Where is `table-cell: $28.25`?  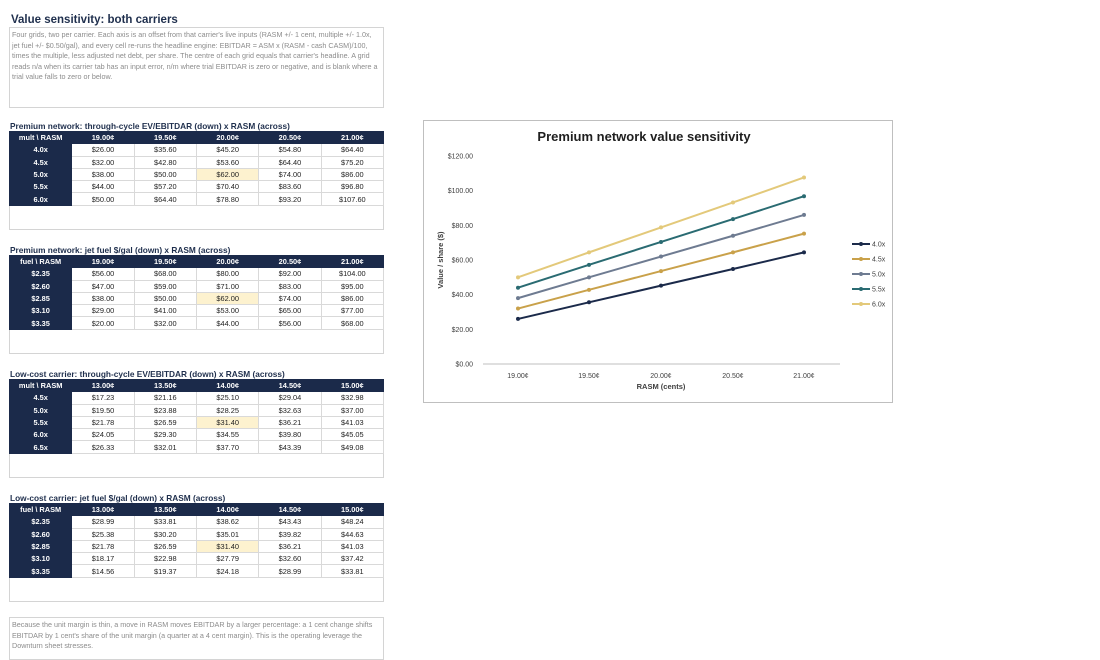 table-cell: $28.25 is located at coordinates (227, 410).